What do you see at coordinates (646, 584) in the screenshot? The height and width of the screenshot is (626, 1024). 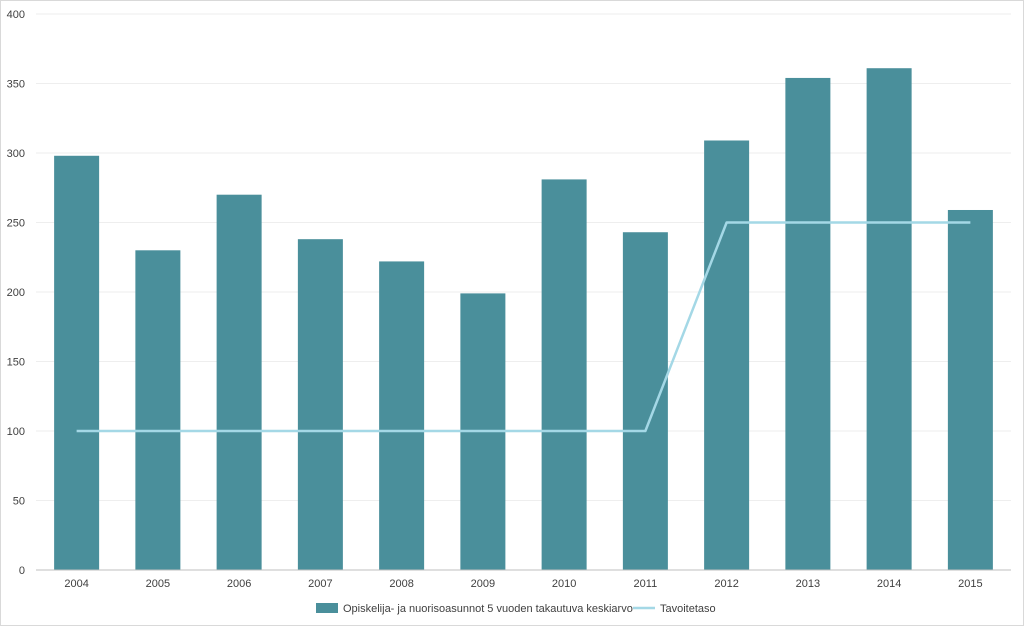 I see `x-tick-label: 2011` at bounding box center [646, 584].